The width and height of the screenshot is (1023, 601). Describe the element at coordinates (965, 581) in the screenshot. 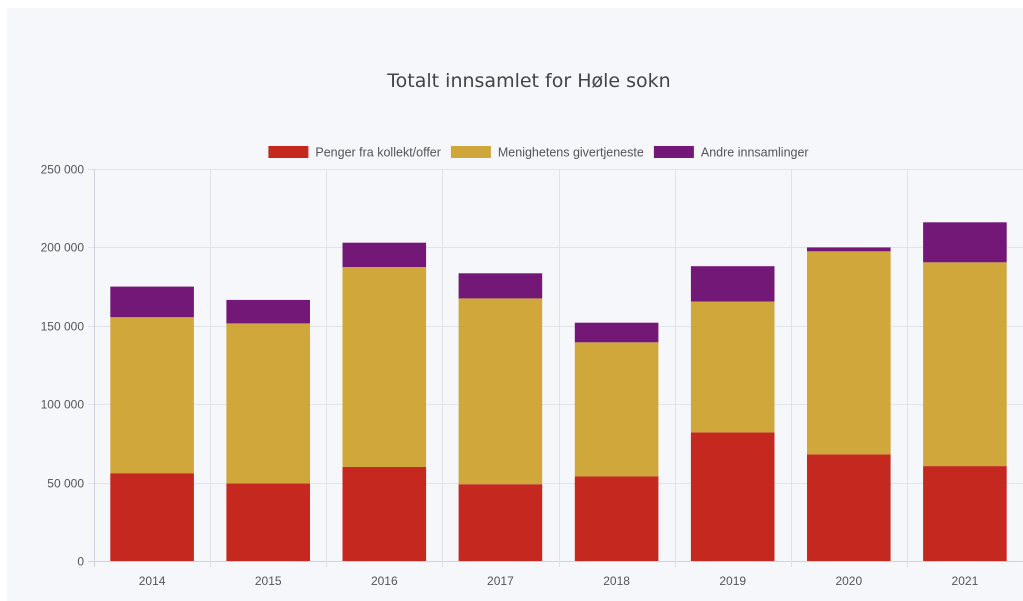

I see `x-tick-label: 2021` at that location.